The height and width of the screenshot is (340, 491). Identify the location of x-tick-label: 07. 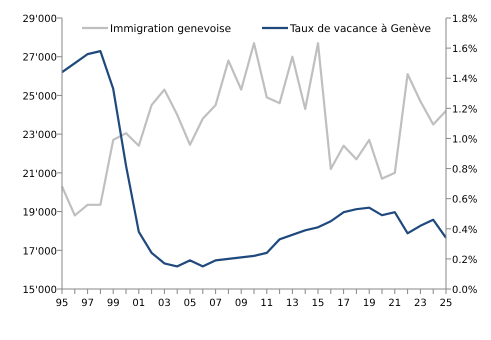
(215, 303).